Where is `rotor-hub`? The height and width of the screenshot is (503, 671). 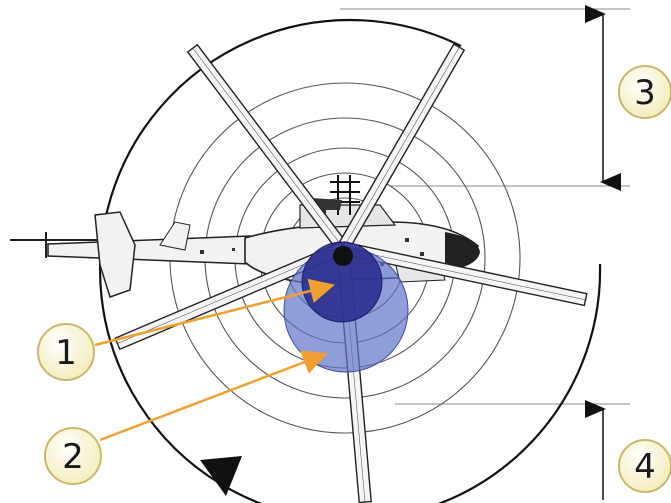
rotor-hub is located at coordinates (343, 256).